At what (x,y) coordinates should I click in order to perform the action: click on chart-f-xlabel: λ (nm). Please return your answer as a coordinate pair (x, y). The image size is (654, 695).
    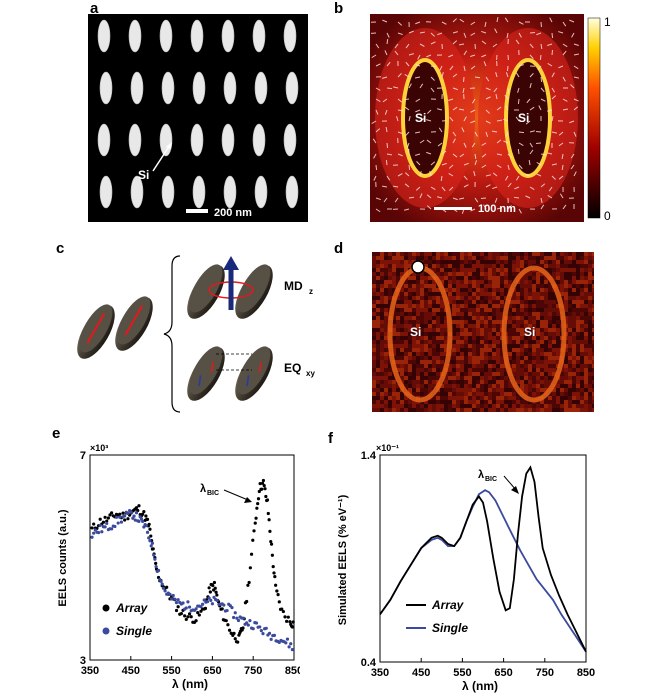
    Looking at the image, I should click on (480, 686).